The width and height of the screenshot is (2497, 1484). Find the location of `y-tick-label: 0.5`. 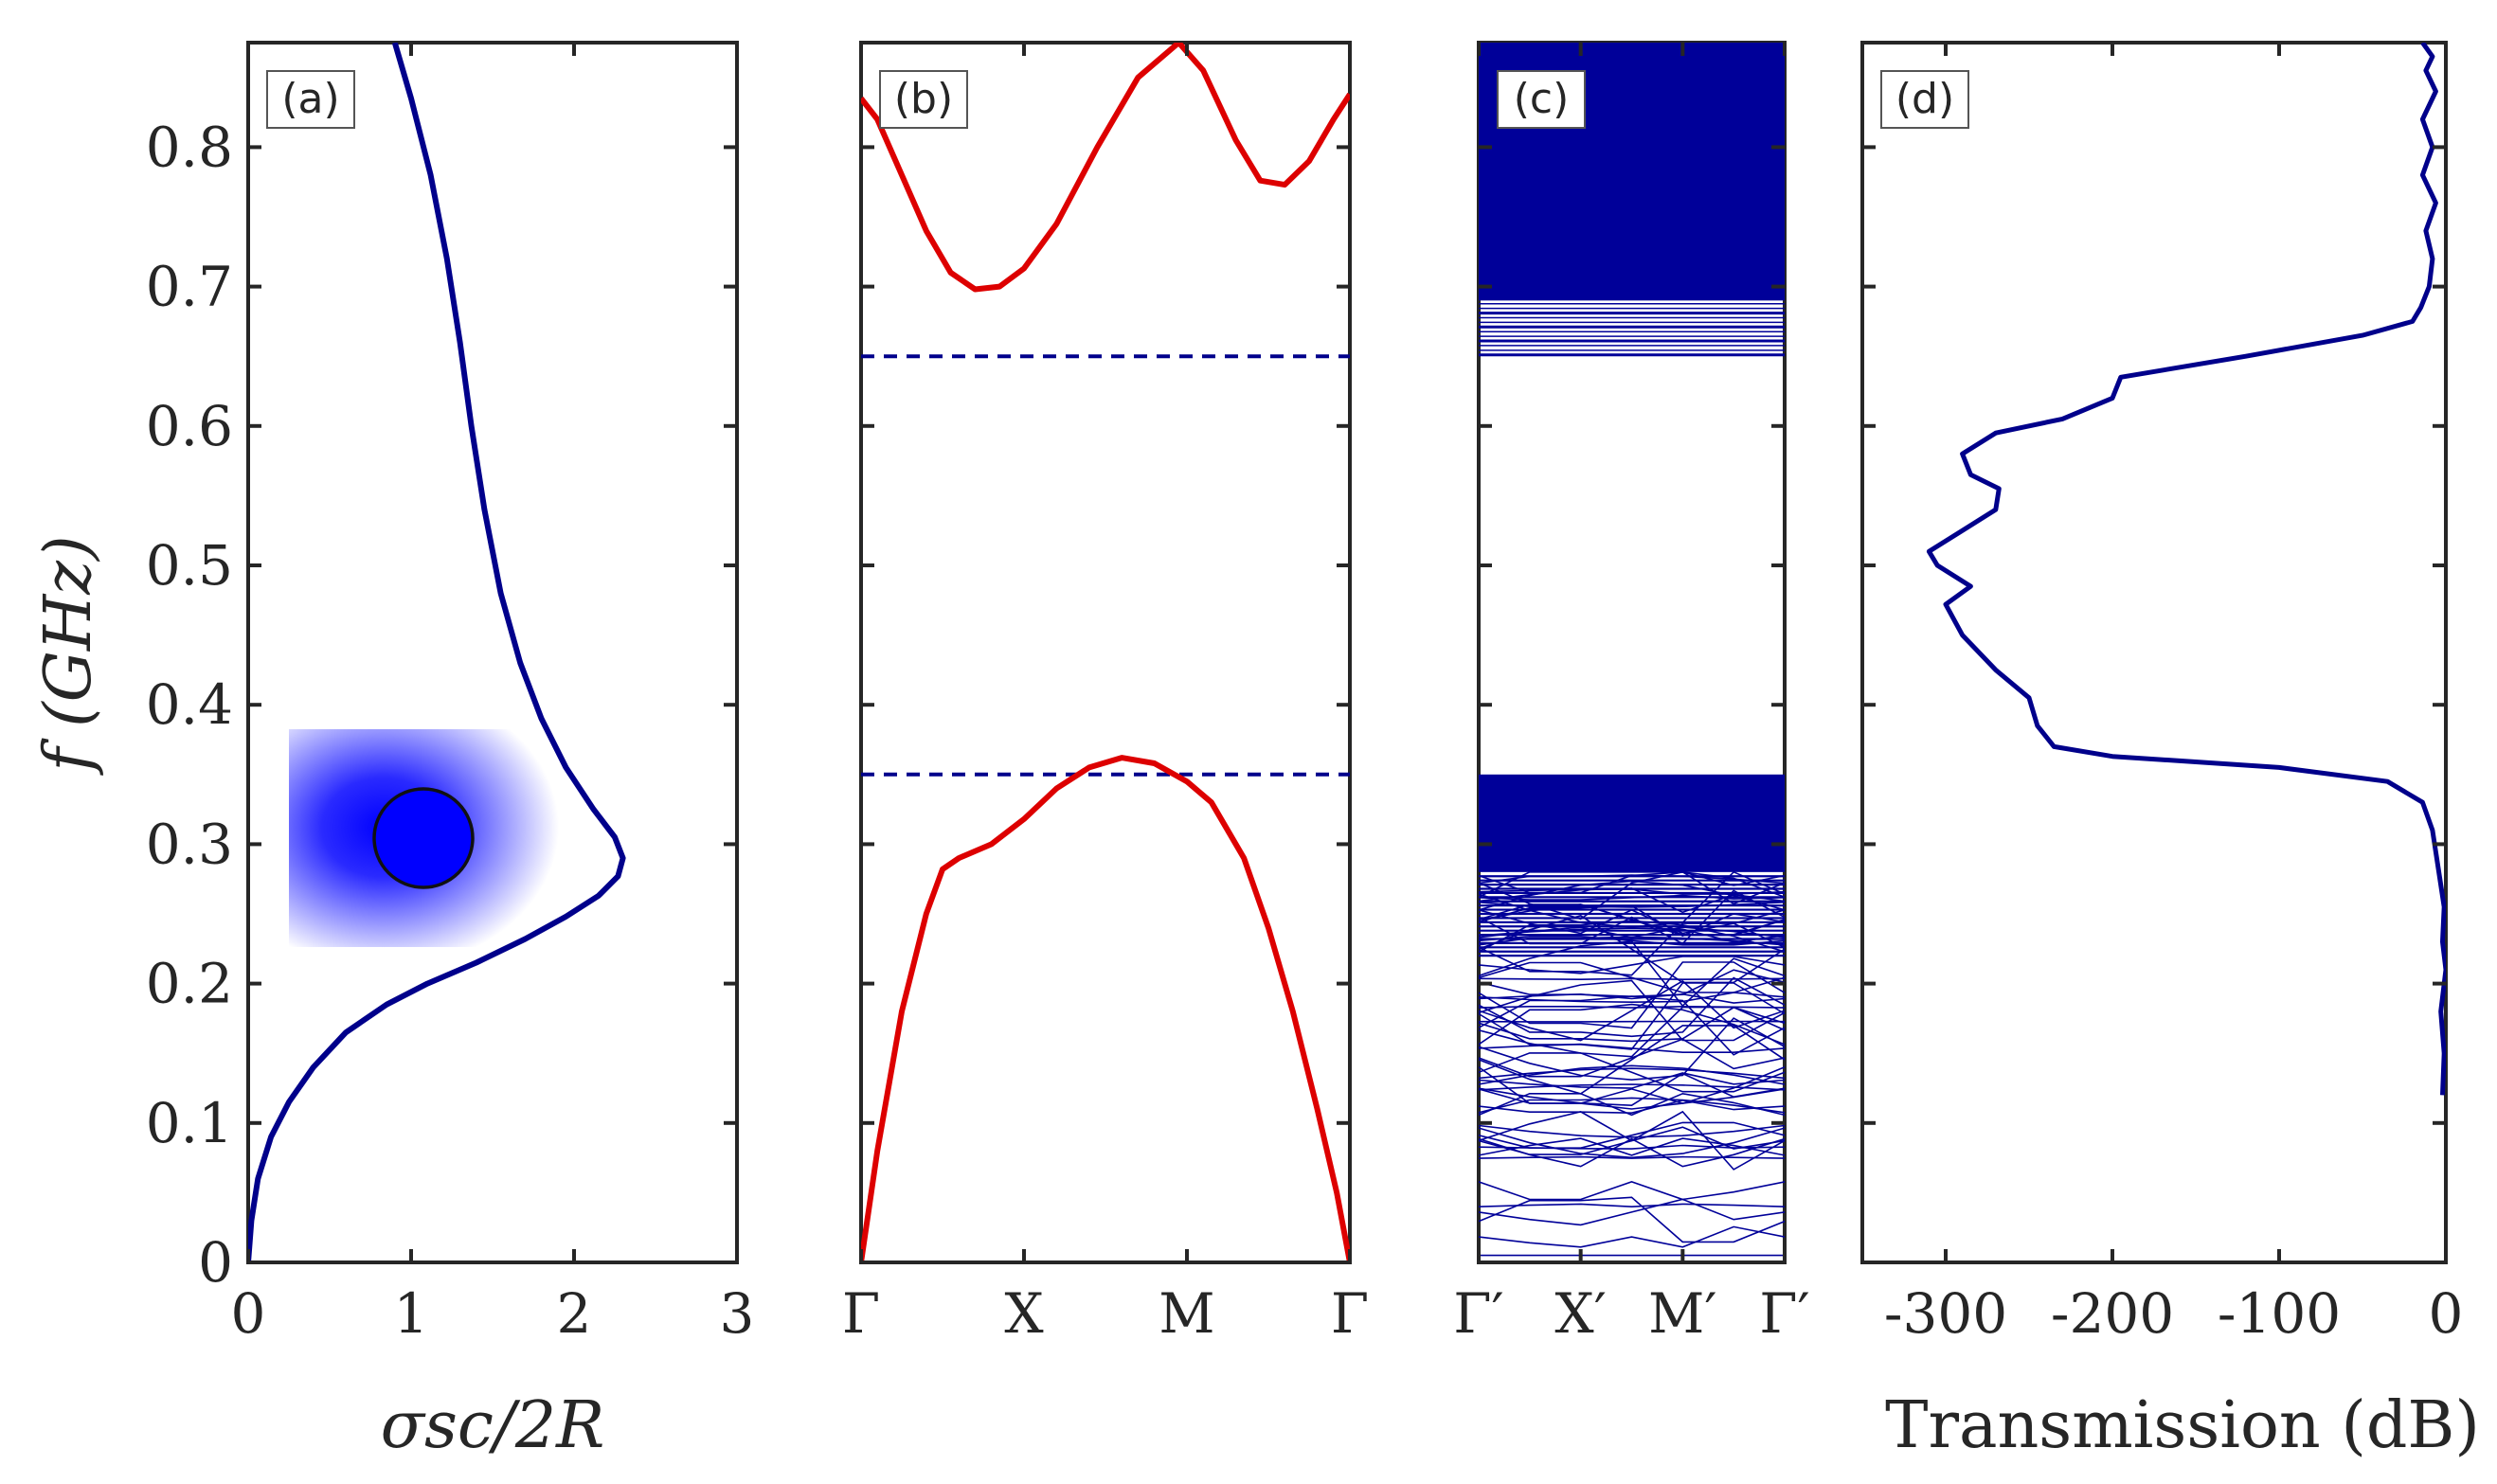

y-tick-label: 0.5 is located at coordinates (190, 565).